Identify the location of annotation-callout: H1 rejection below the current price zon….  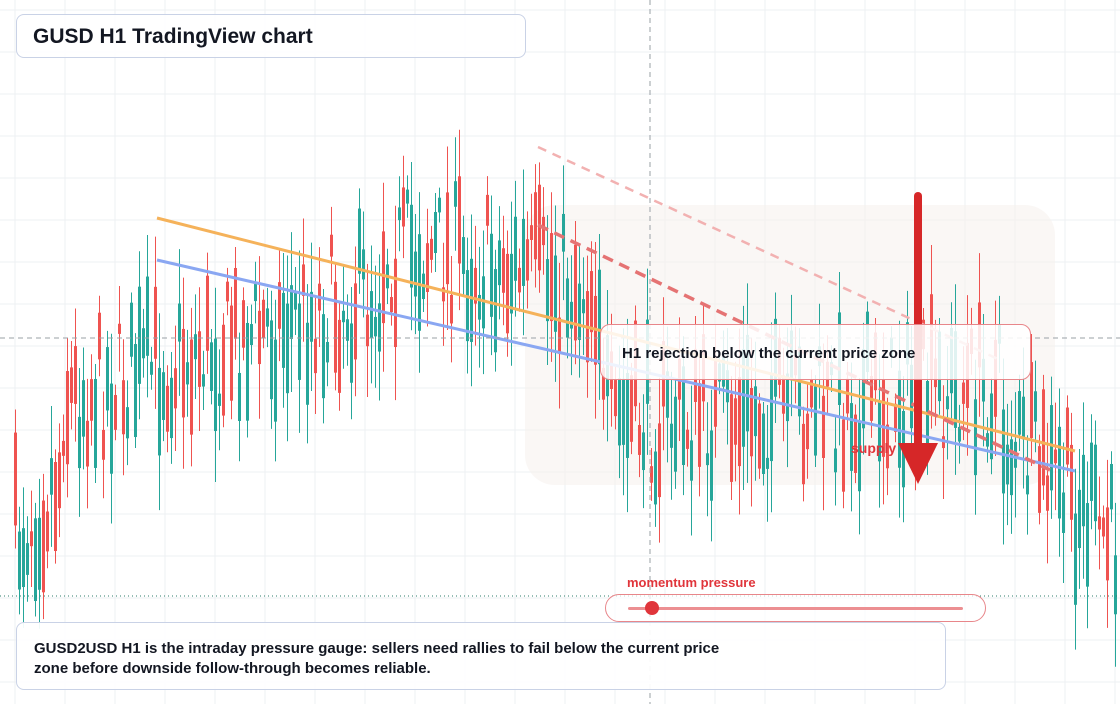
(815, 352).